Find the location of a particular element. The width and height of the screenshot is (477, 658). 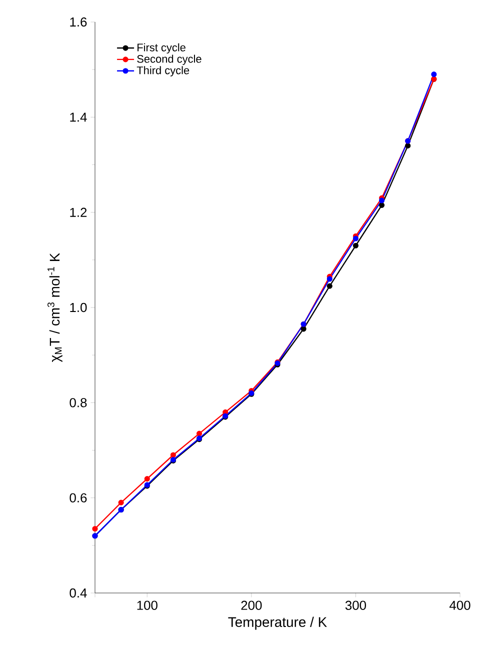

x-tick-label: 400 is located at coordinates (459, 605).